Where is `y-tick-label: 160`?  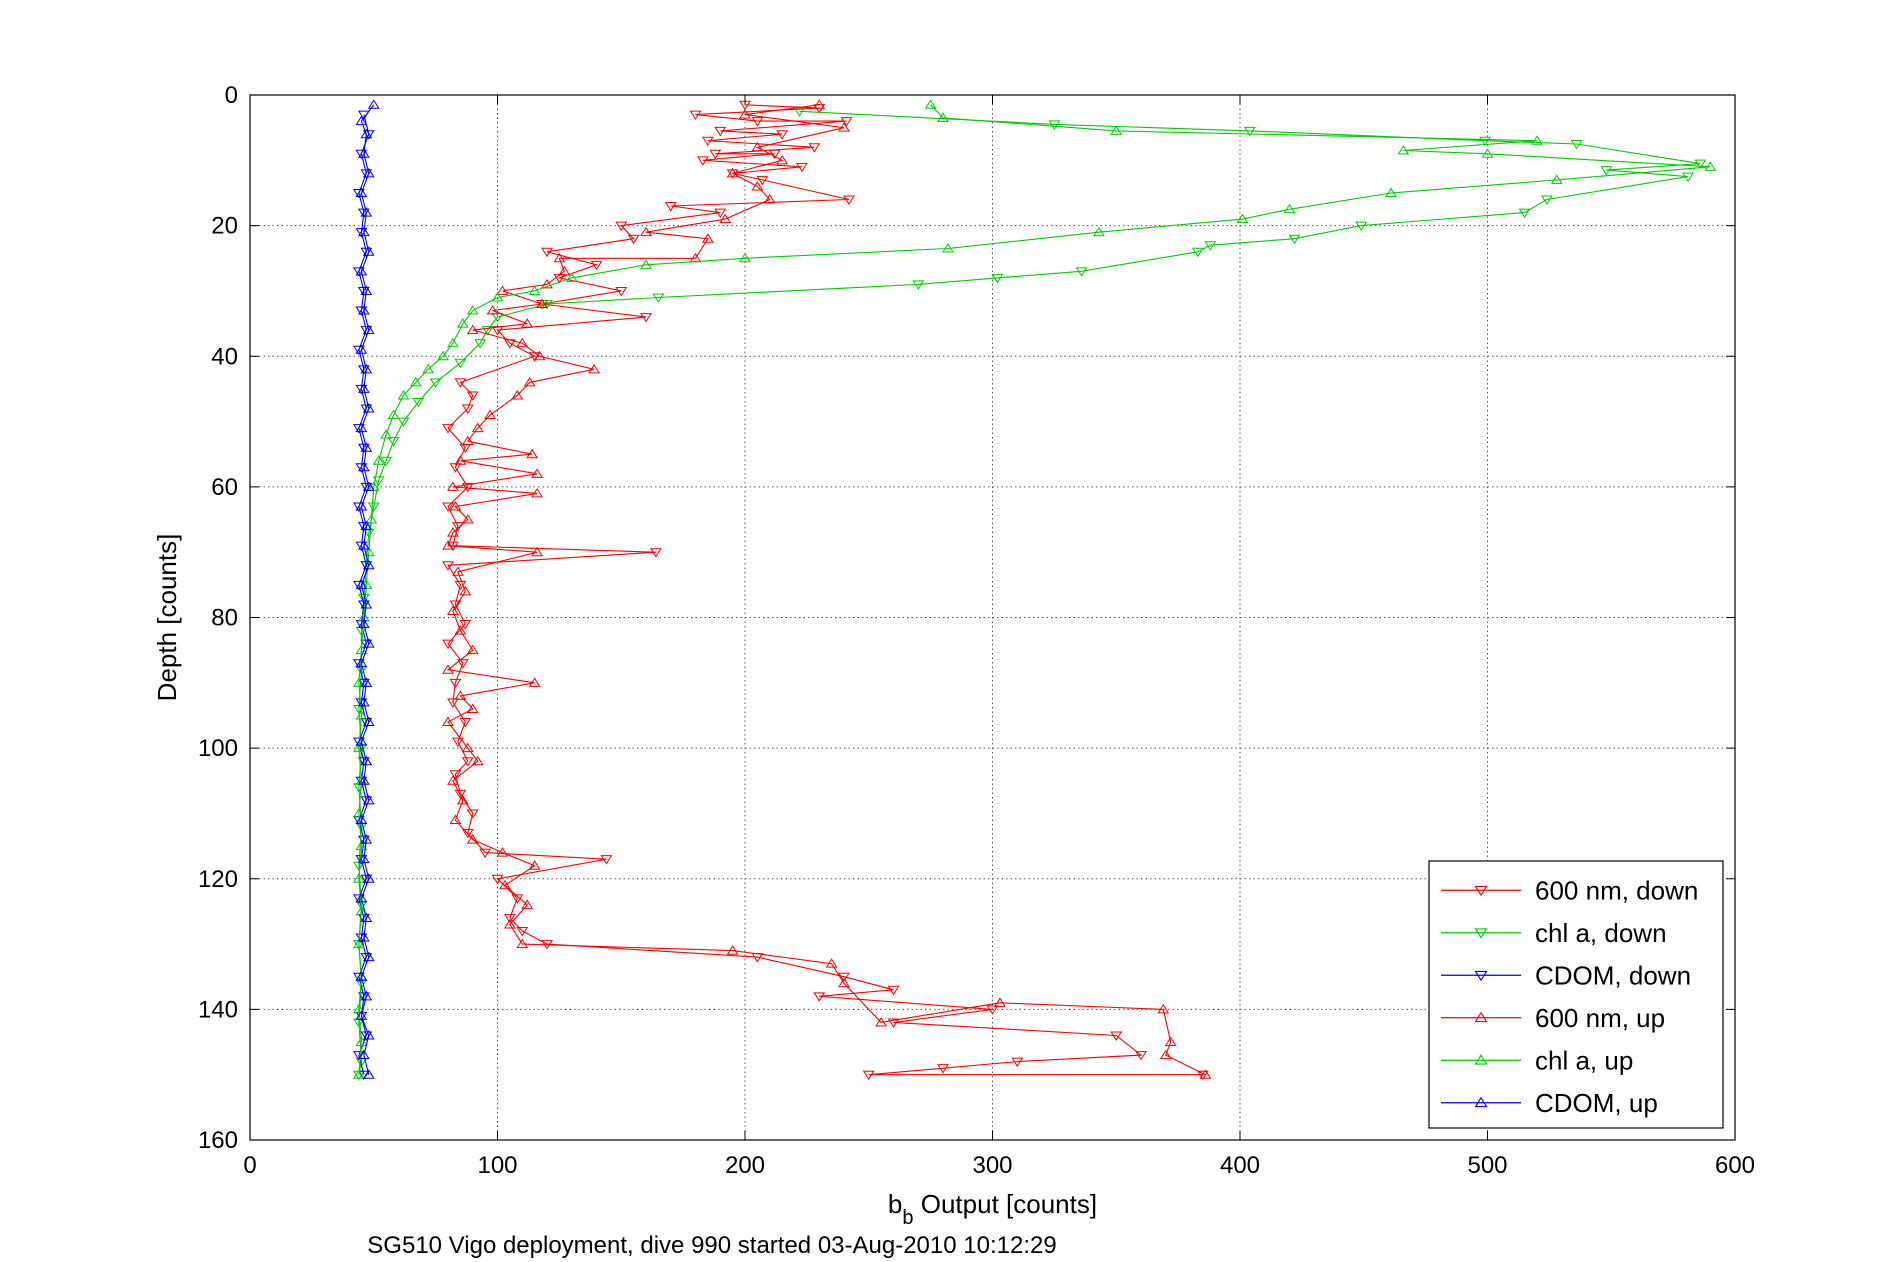 y-tick-label: 160 is located at coordinates (218, 1140).